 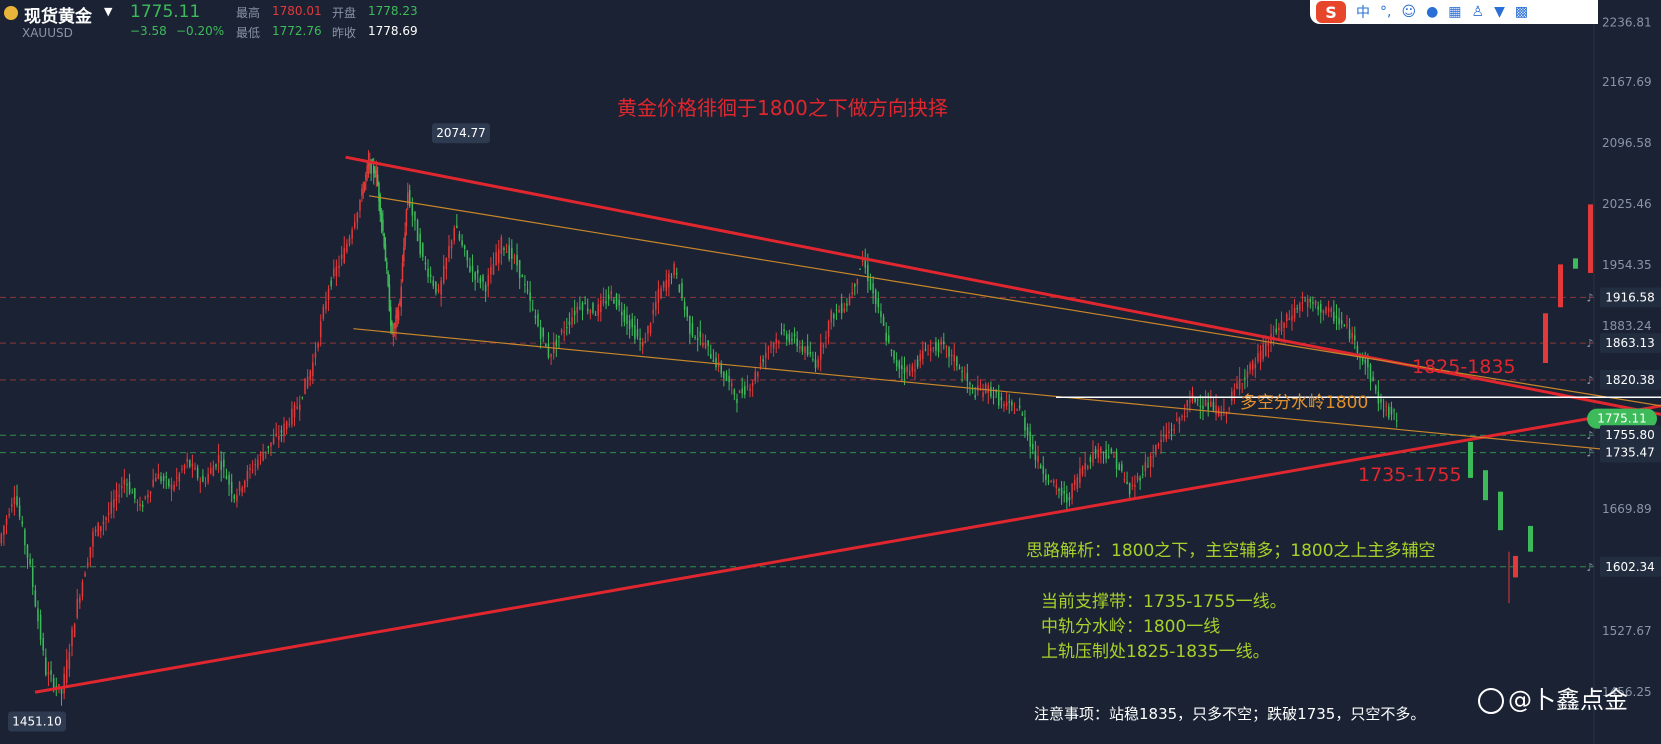 What do you see at coordinates (1499, 12) in the screenshot?
I see `shirt-icon: ▼` at bounding box center [1499, 12].